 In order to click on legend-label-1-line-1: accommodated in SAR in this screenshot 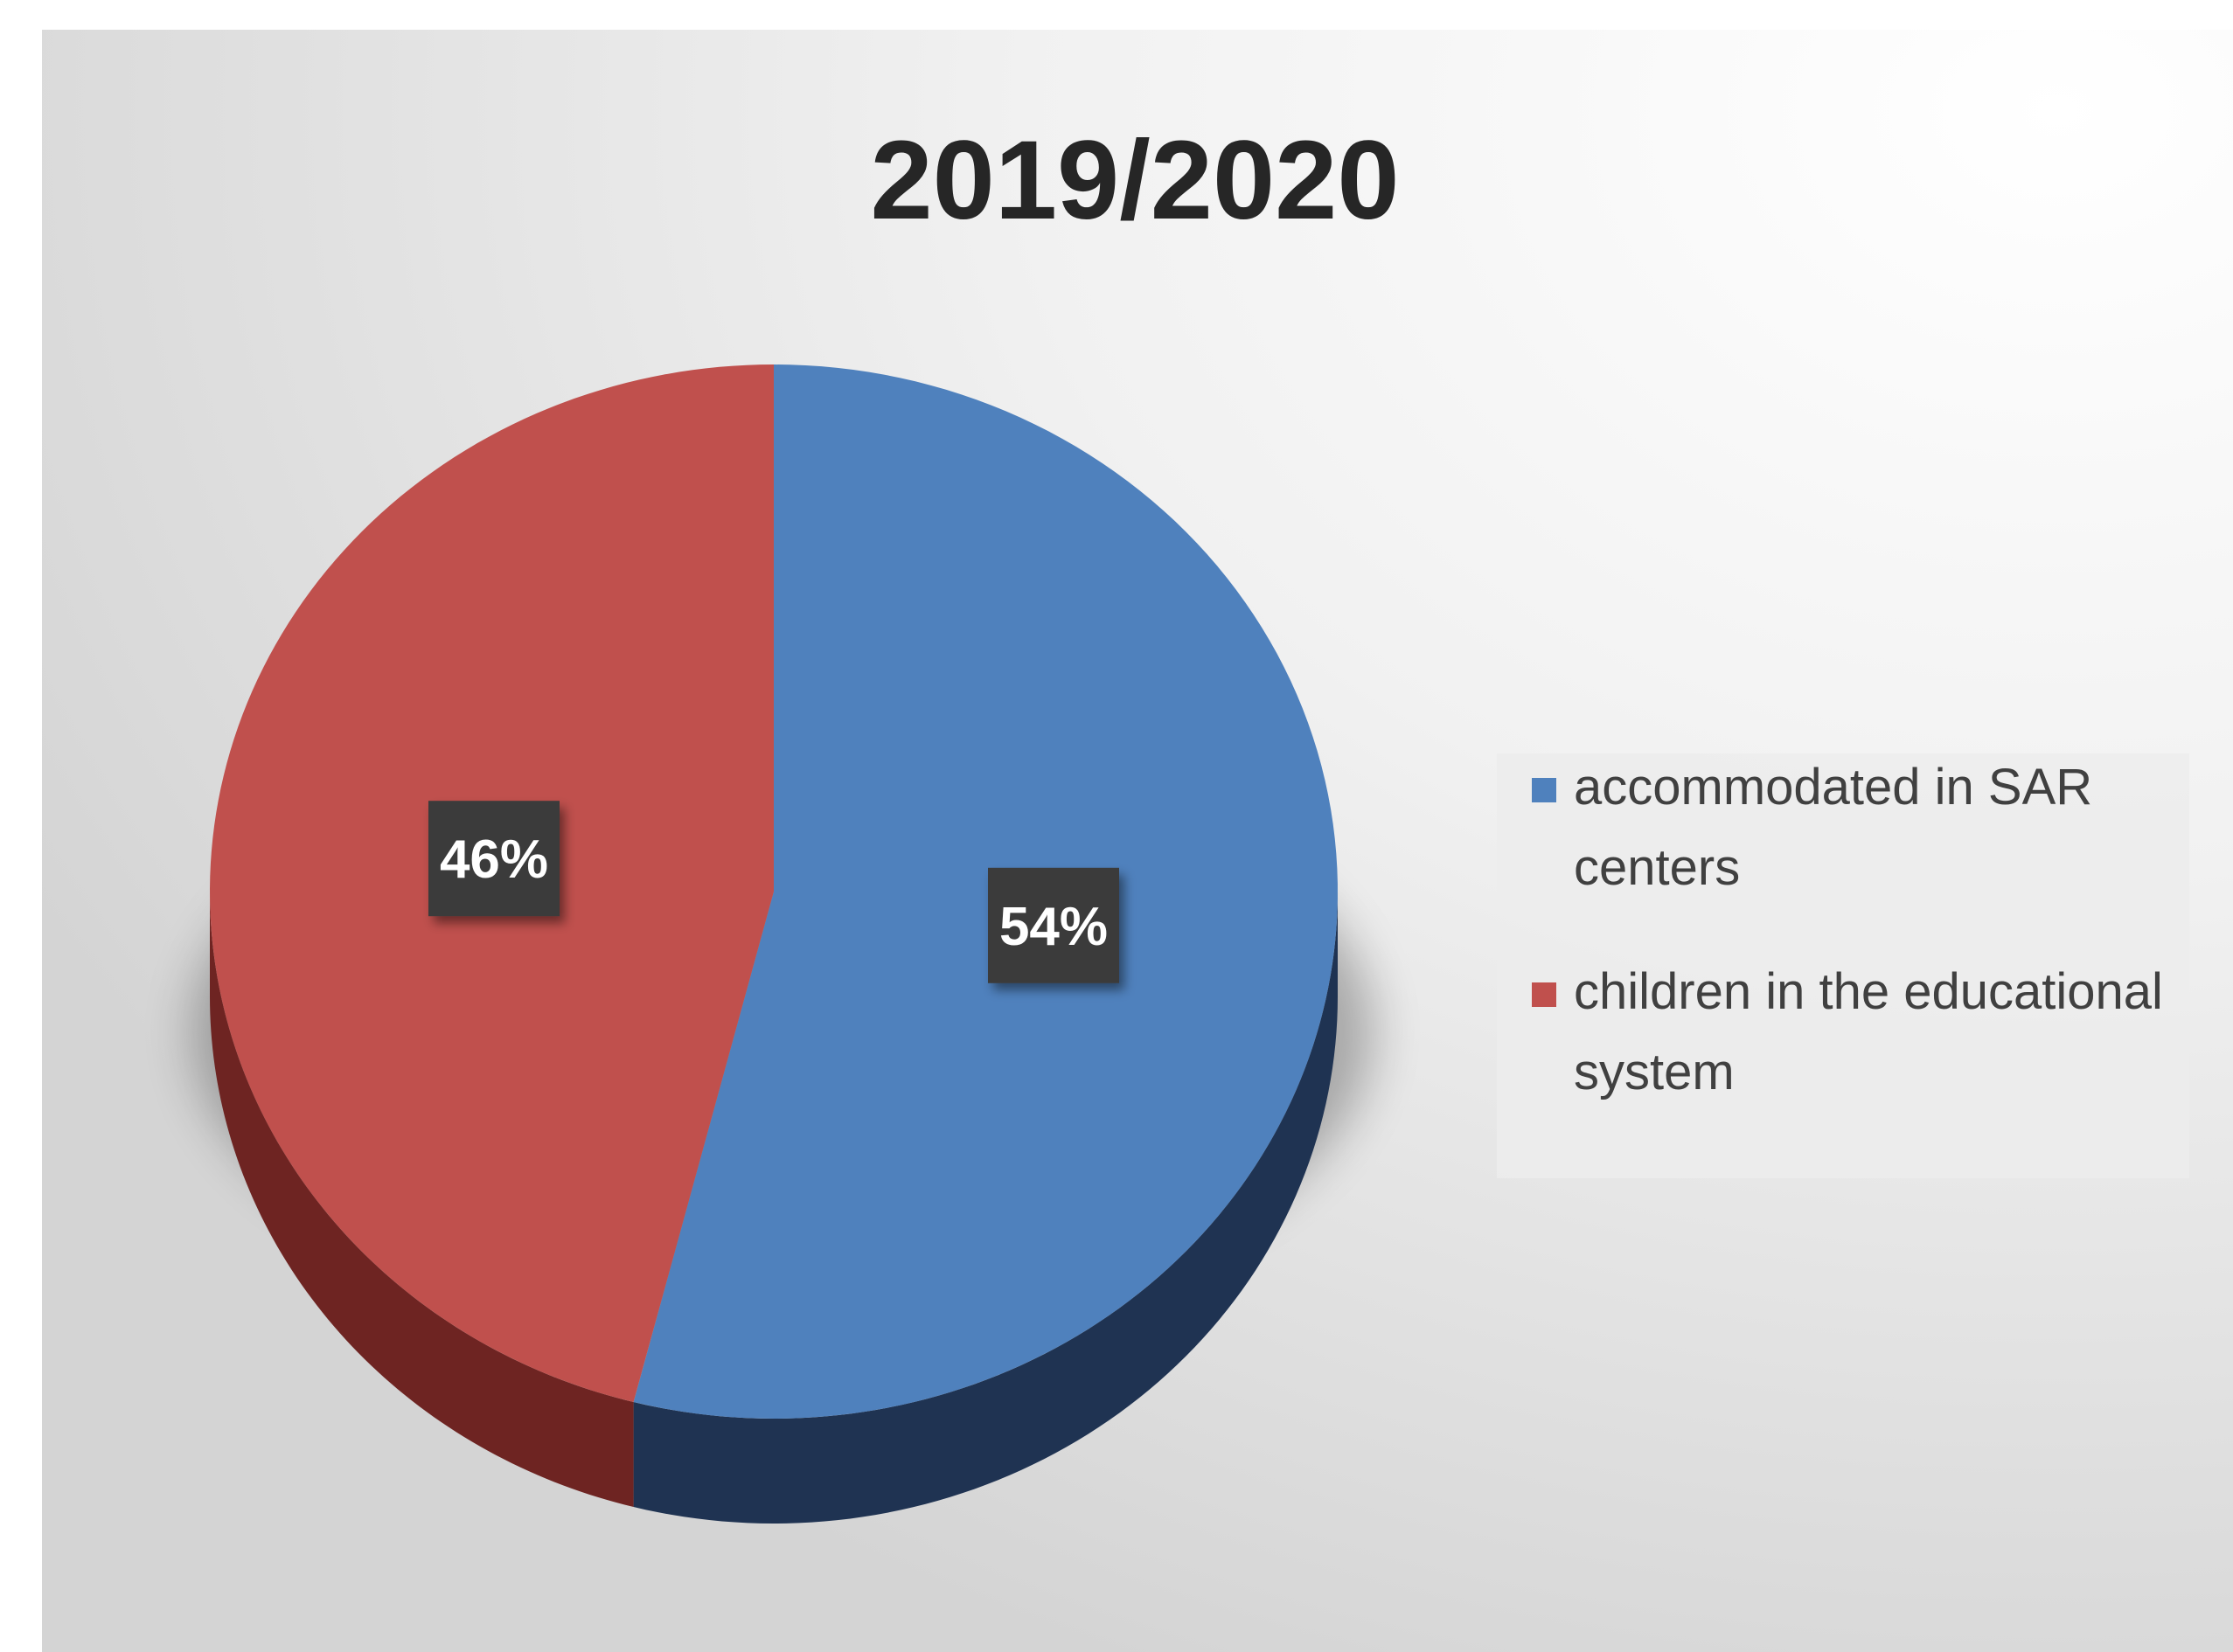, I will do `click(1833, 788)`.